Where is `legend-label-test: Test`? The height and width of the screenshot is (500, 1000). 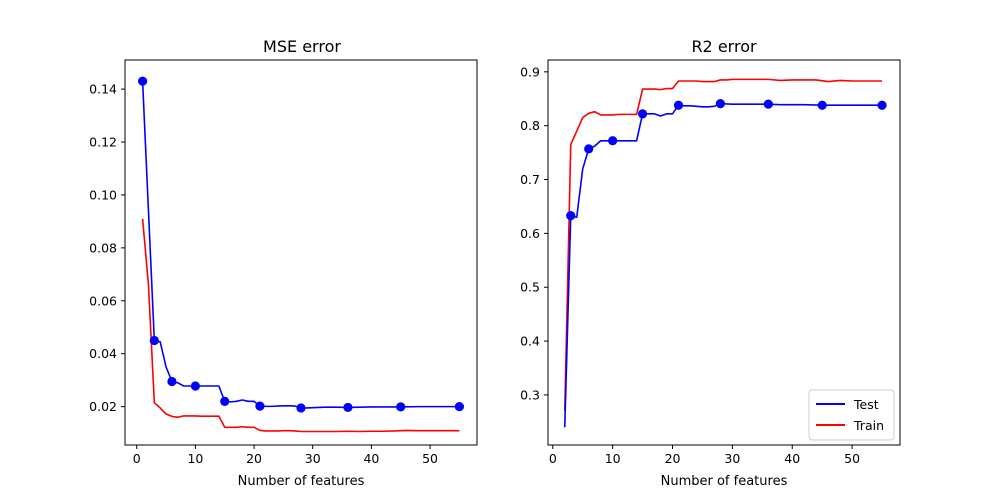
legend-label-test: Test is located at coordinates (866, 404).